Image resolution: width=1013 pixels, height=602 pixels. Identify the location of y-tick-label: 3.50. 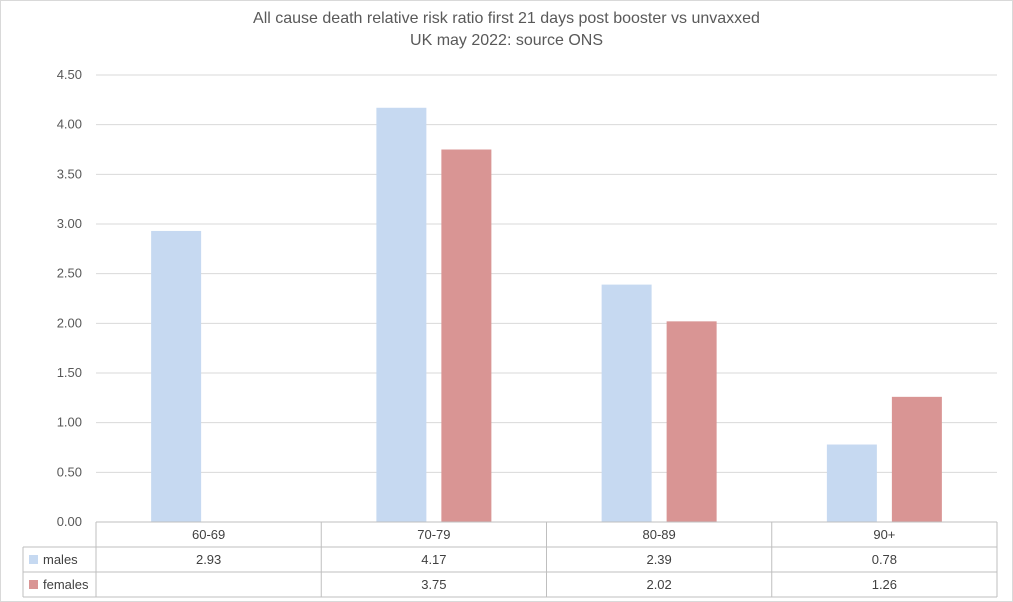
(69, 173).